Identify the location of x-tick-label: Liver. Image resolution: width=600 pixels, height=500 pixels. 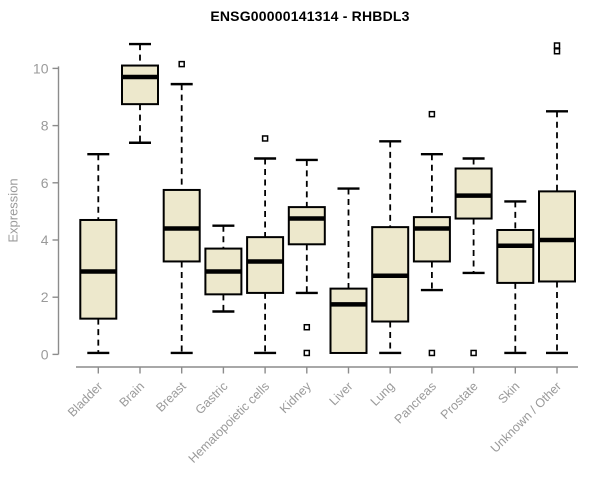
(341, 393).